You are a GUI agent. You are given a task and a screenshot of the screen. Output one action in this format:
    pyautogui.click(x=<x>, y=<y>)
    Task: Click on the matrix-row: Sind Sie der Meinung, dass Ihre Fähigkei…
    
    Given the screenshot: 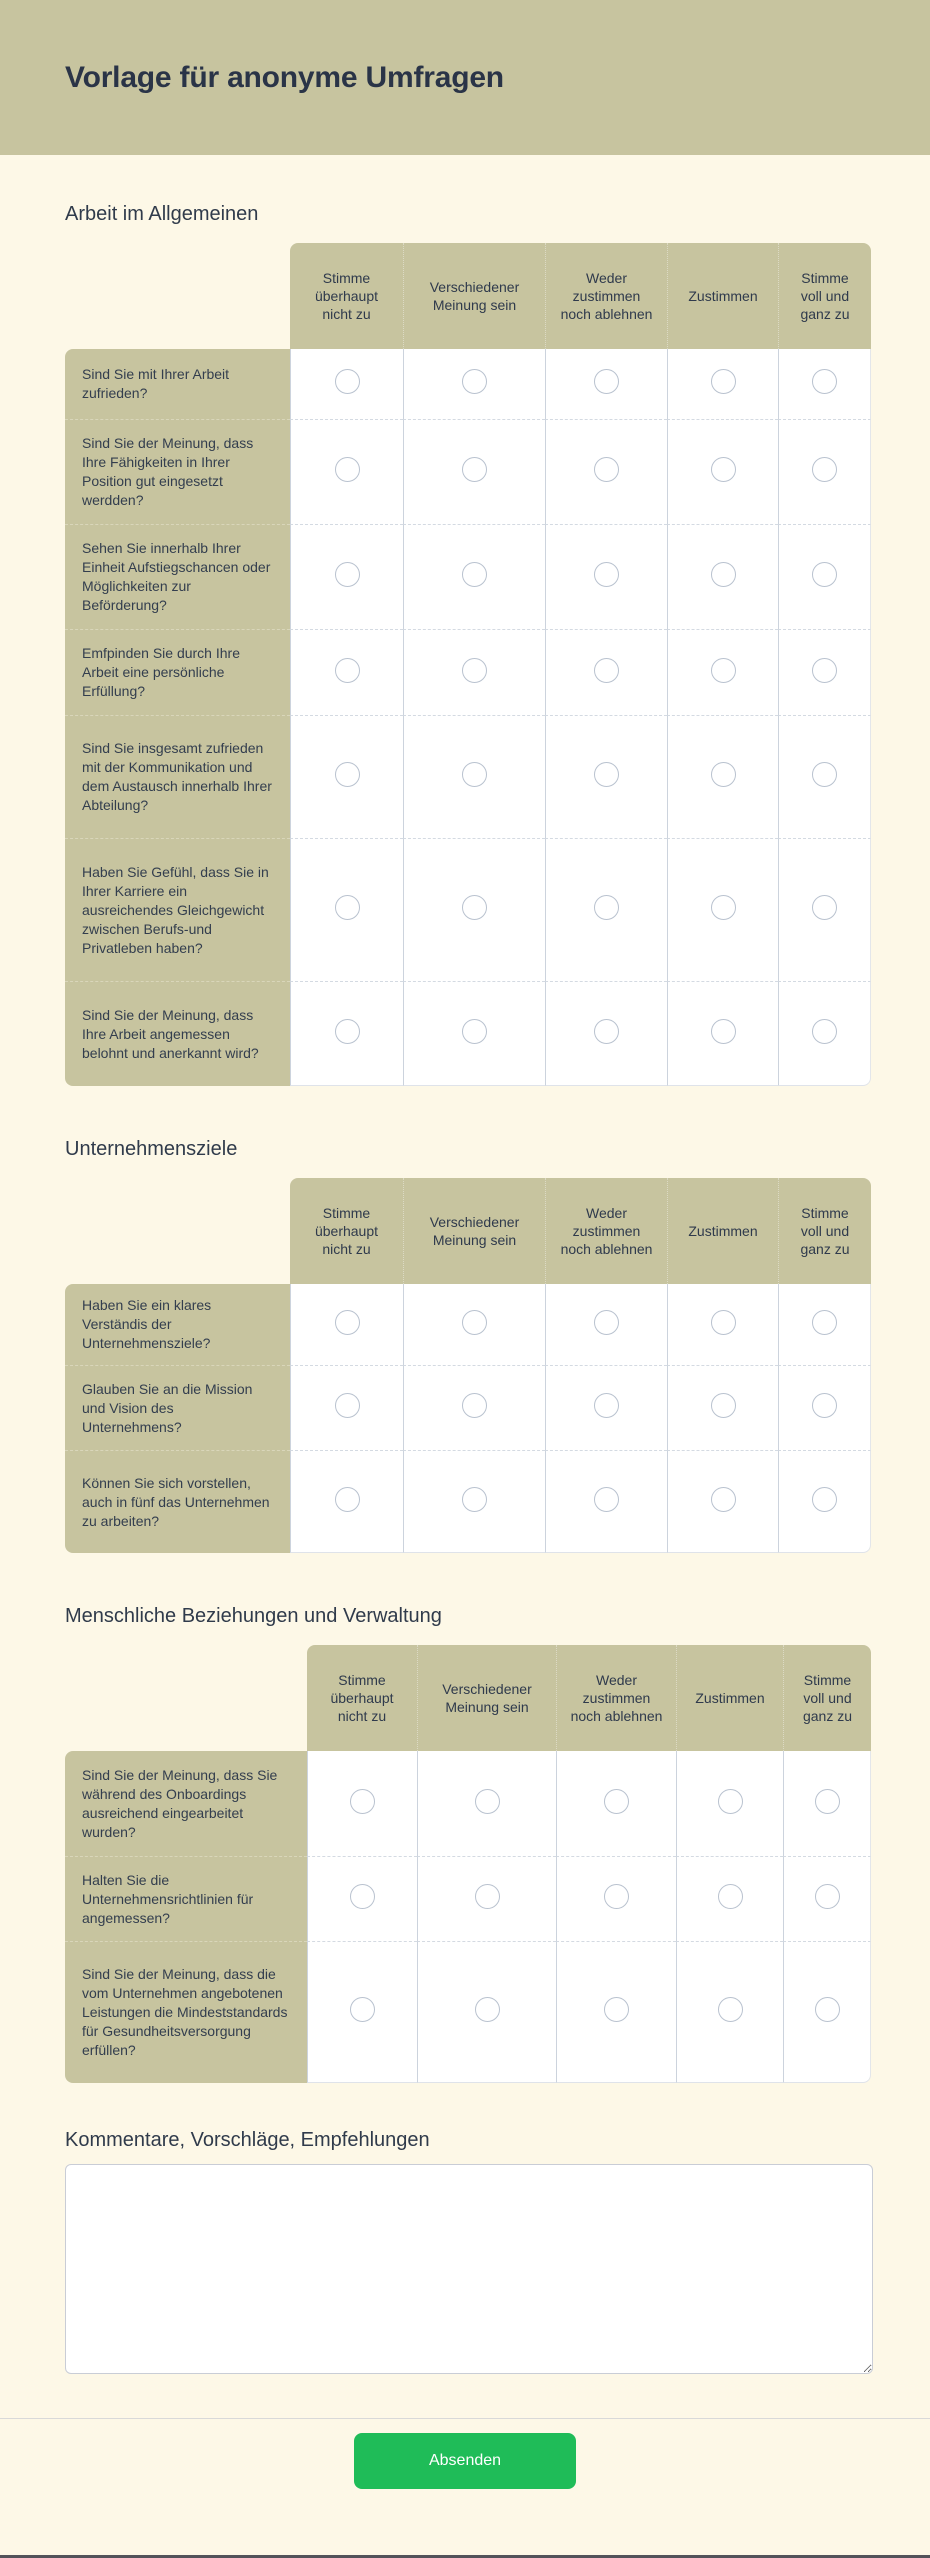 What is the action you would take?
    pyautogui.click(x=468, y=471)
    